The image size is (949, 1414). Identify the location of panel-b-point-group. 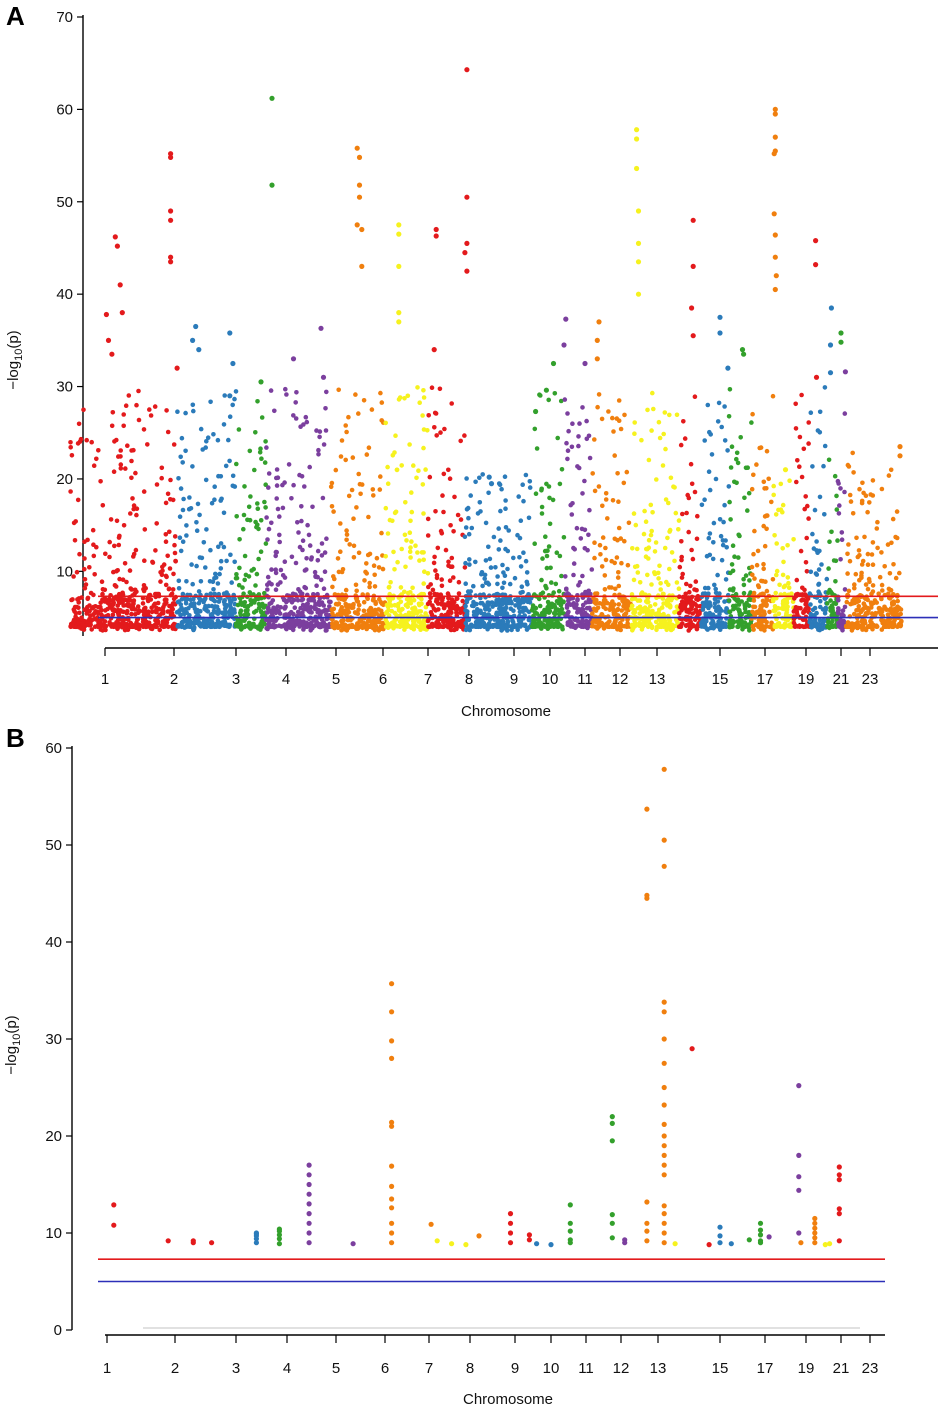
(769, 1237).